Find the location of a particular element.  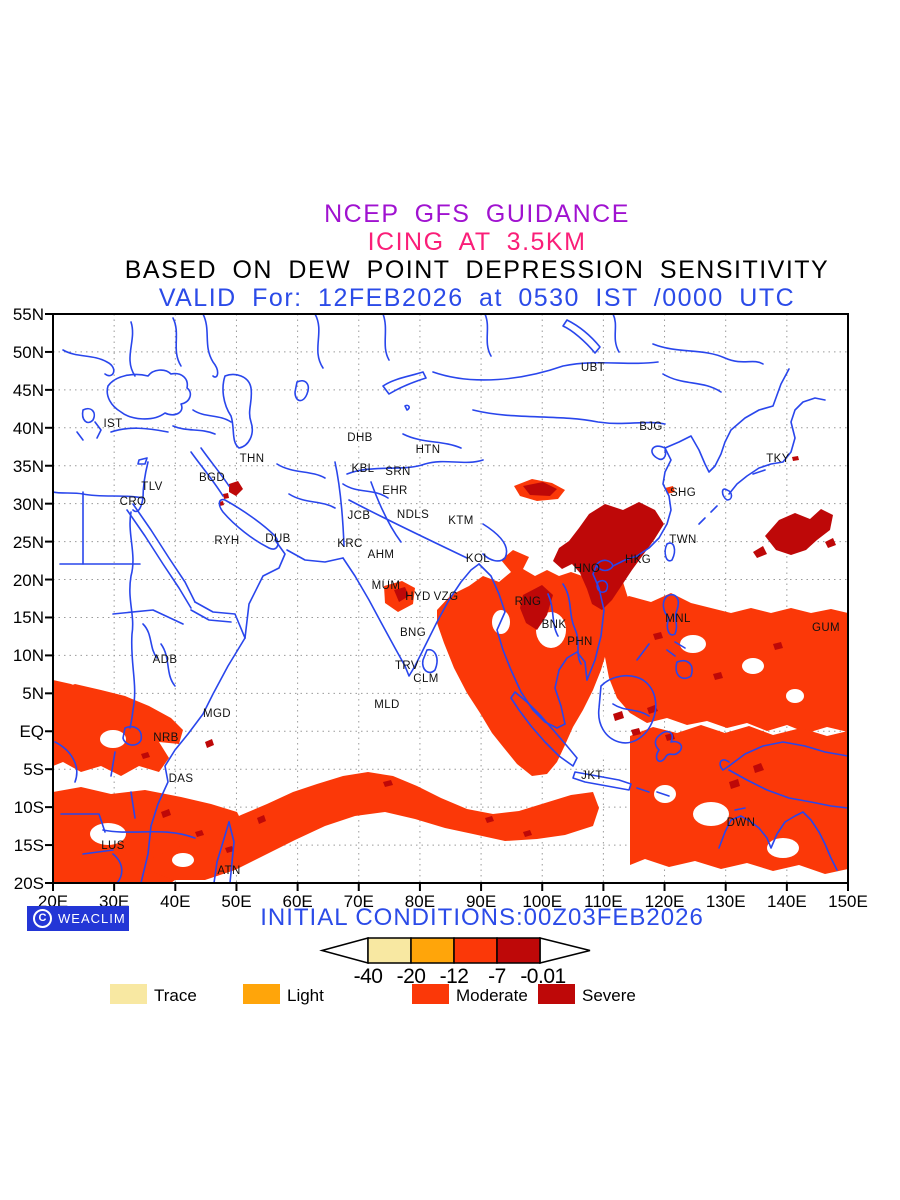

station-label-NRB: NRB is located at coordinates (166, 738).